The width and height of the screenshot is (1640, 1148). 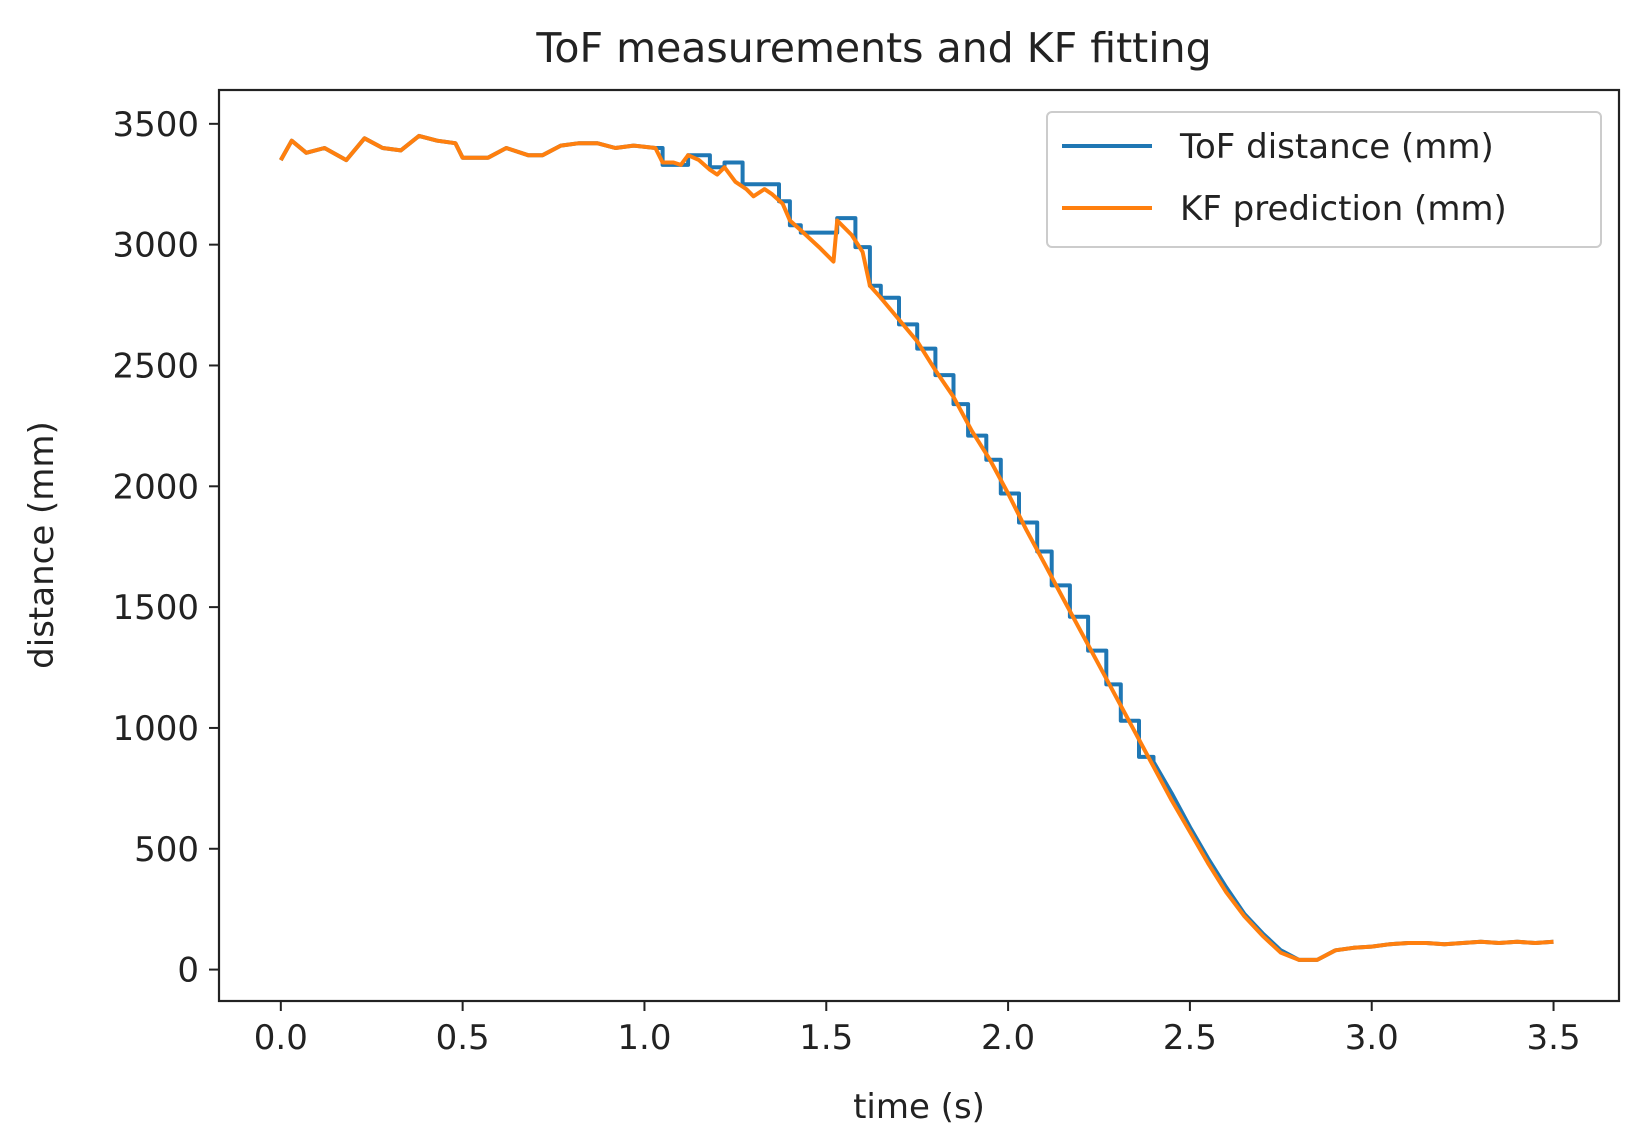 What do you see at coordinates (42, 545) in the screenshot?
I see `y-axis-label: distance (mm)` at bounding box center [42, 545].